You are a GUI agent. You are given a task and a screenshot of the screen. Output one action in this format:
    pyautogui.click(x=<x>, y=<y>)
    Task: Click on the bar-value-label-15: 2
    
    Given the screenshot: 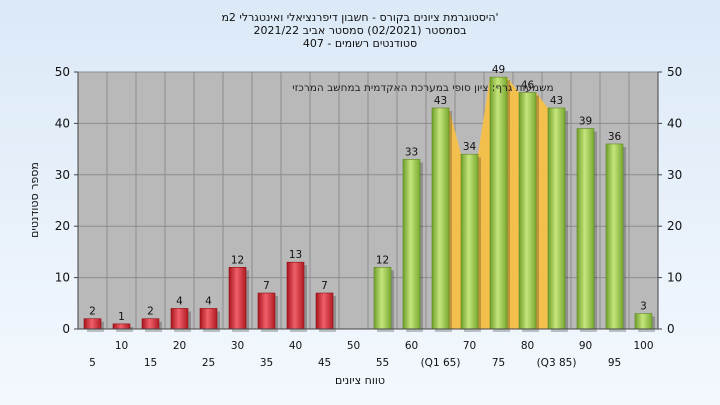 What is the action you would take?
    pyautogui.click(x=150, y=312)
    